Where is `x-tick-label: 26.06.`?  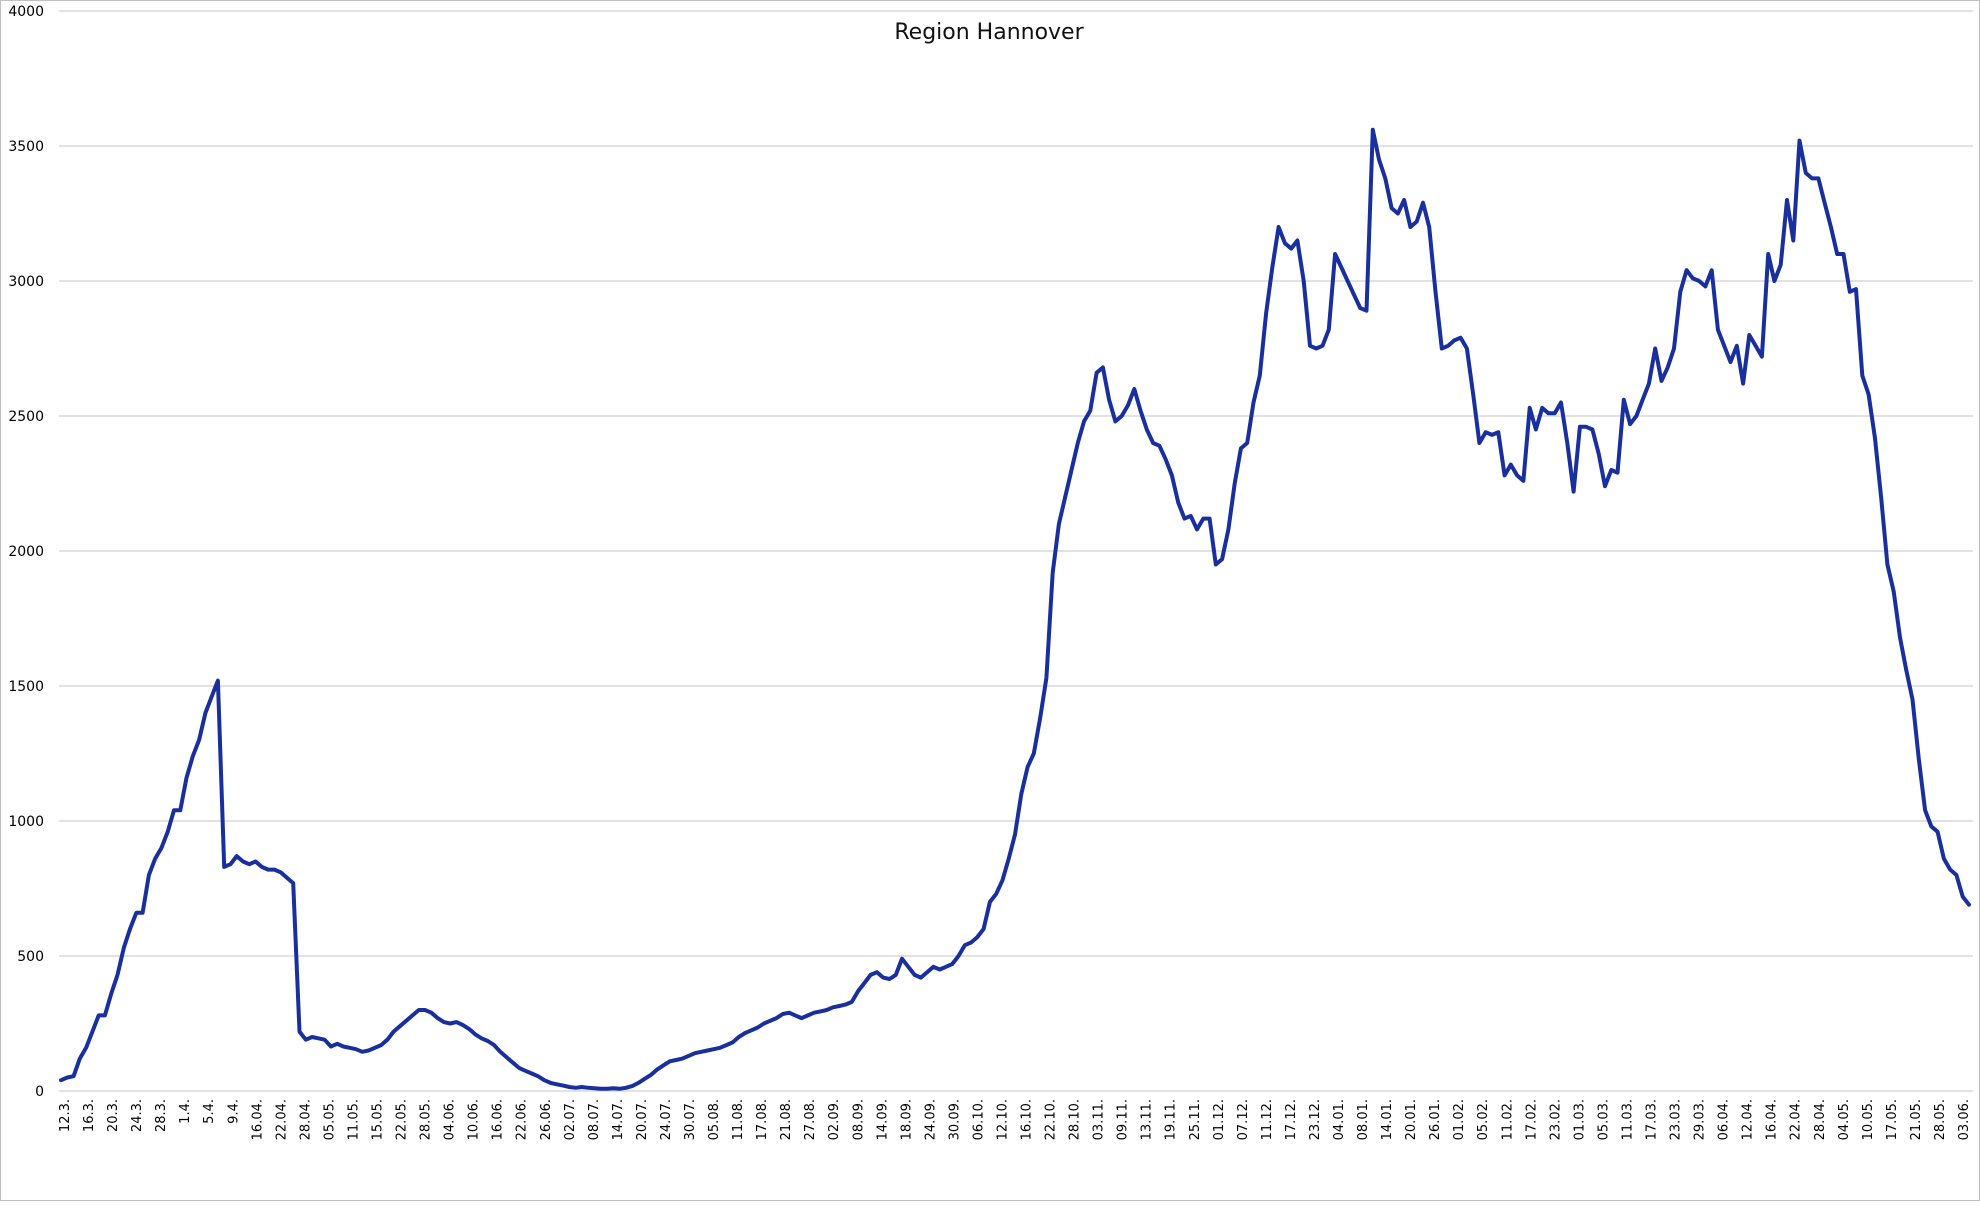 x-tick-label: 26.06. is located at coordinates (546, 1119).